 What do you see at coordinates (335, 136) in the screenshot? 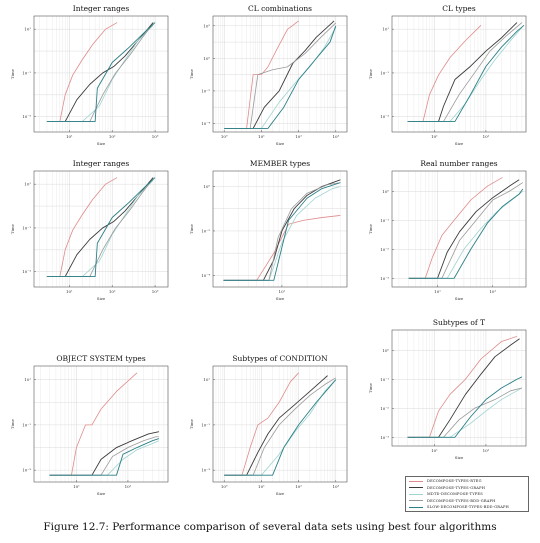
I see `x-tick-label: 10³` at bounding box center [335, 136].